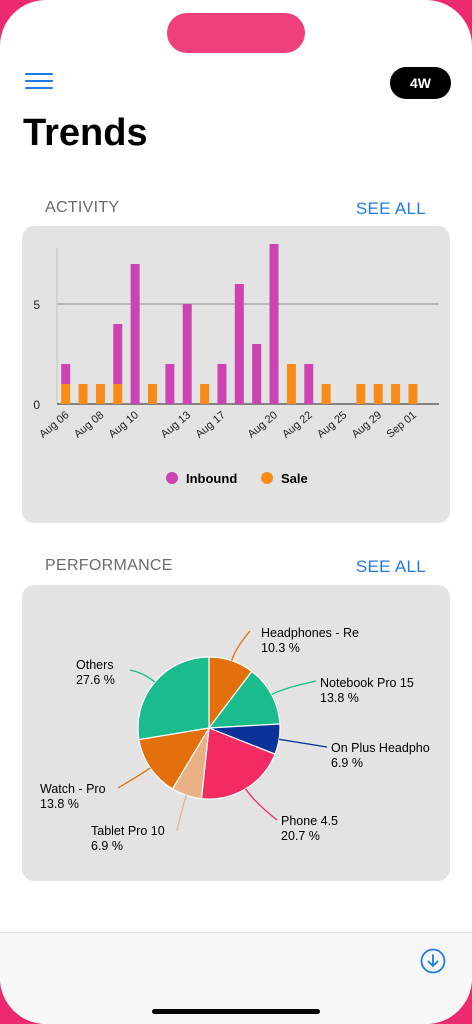 This screenshot has width=472, height=1024. I want to click on legend-inbound-label: Inbound, so click(211, 478).